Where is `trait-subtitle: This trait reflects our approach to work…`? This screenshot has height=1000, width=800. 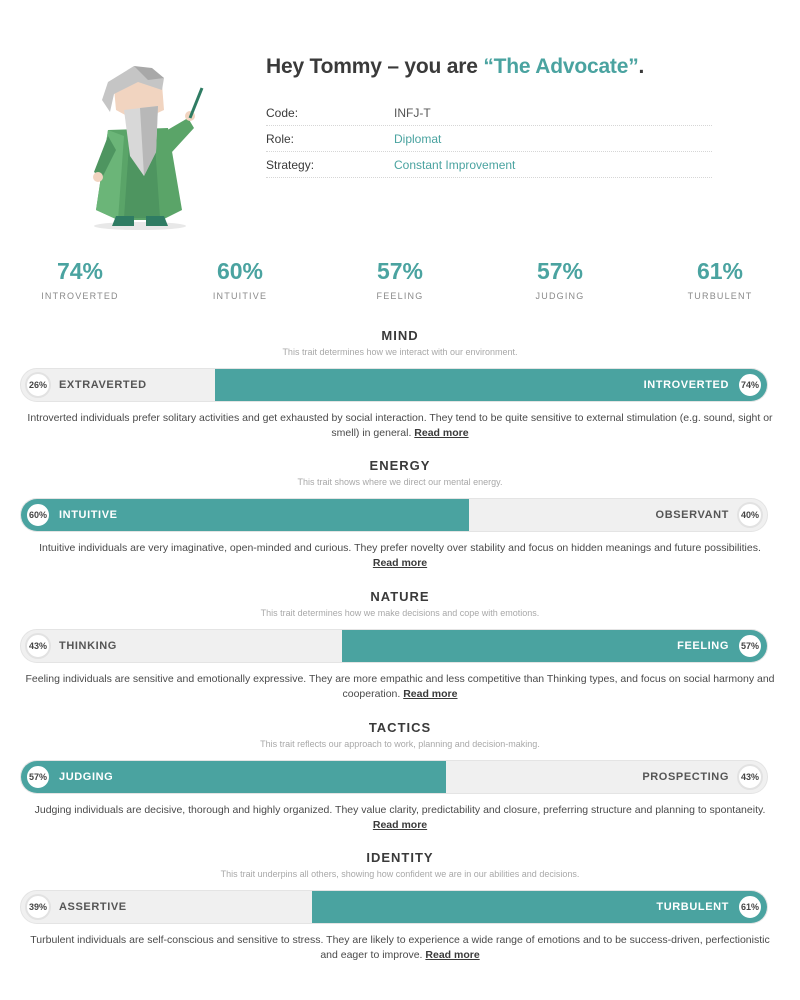 trait-subtitle: This trait reflects our approach to work… is located at coordinates (400, 744).